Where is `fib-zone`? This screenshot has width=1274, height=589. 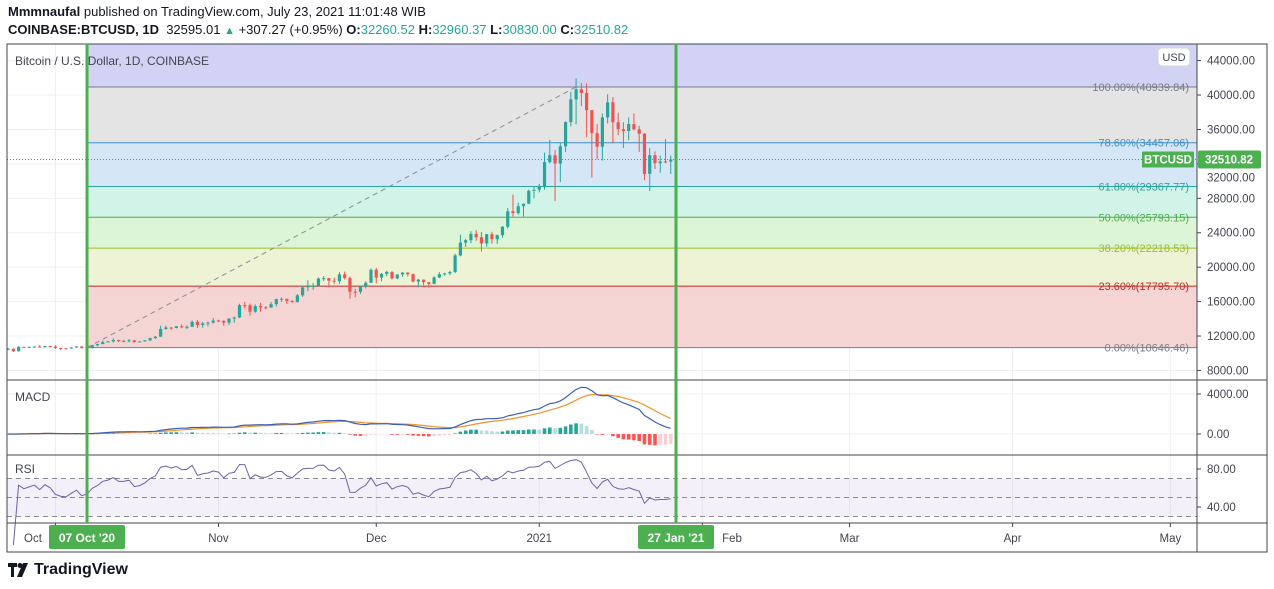
fib-zone is located at coordinates (642, 202).